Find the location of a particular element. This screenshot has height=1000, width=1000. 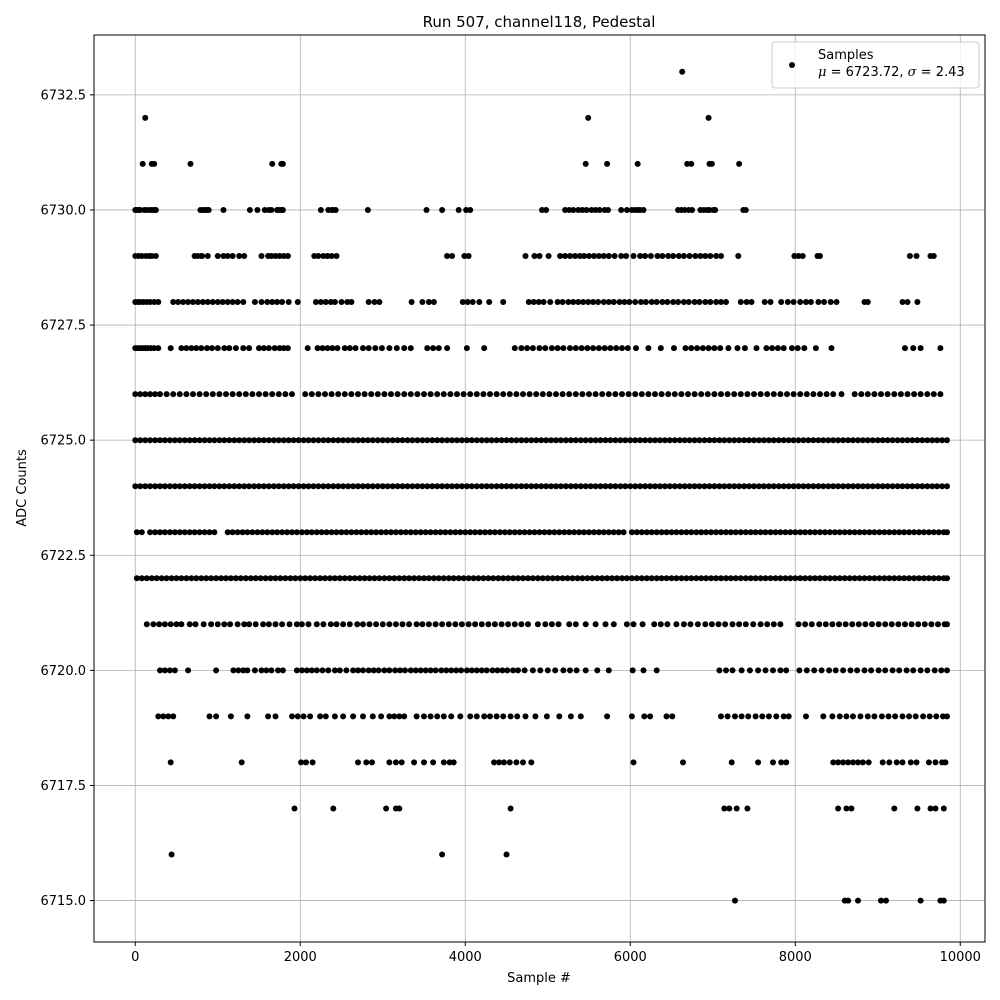

x-tick-label: 10000 is located at coordinates (960, 957).